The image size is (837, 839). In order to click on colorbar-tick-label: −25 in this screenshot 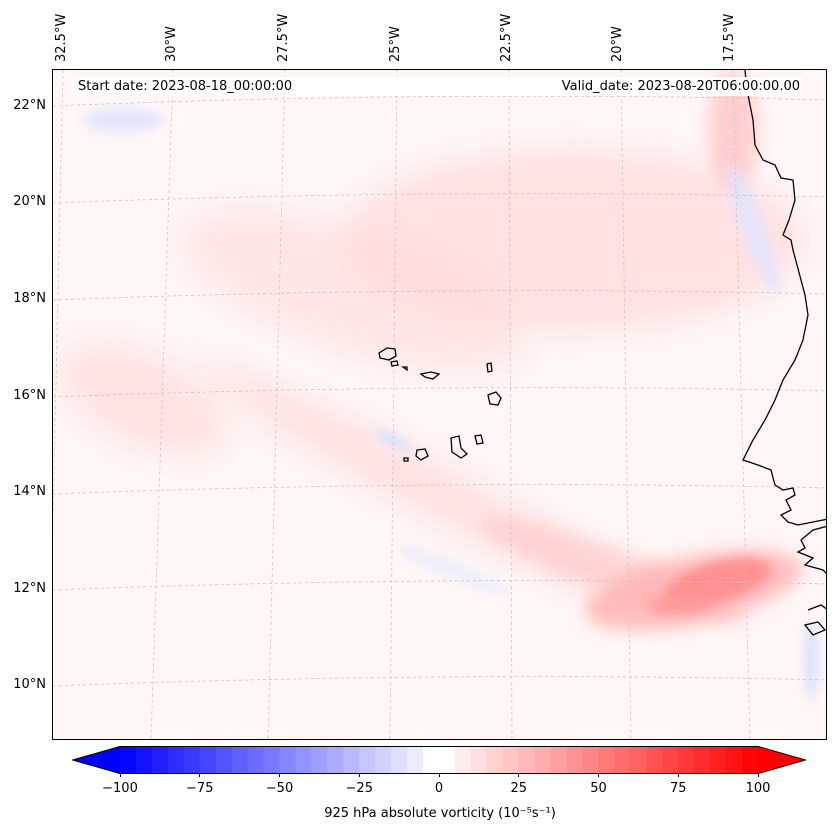, I will do `click(359, 788)`.